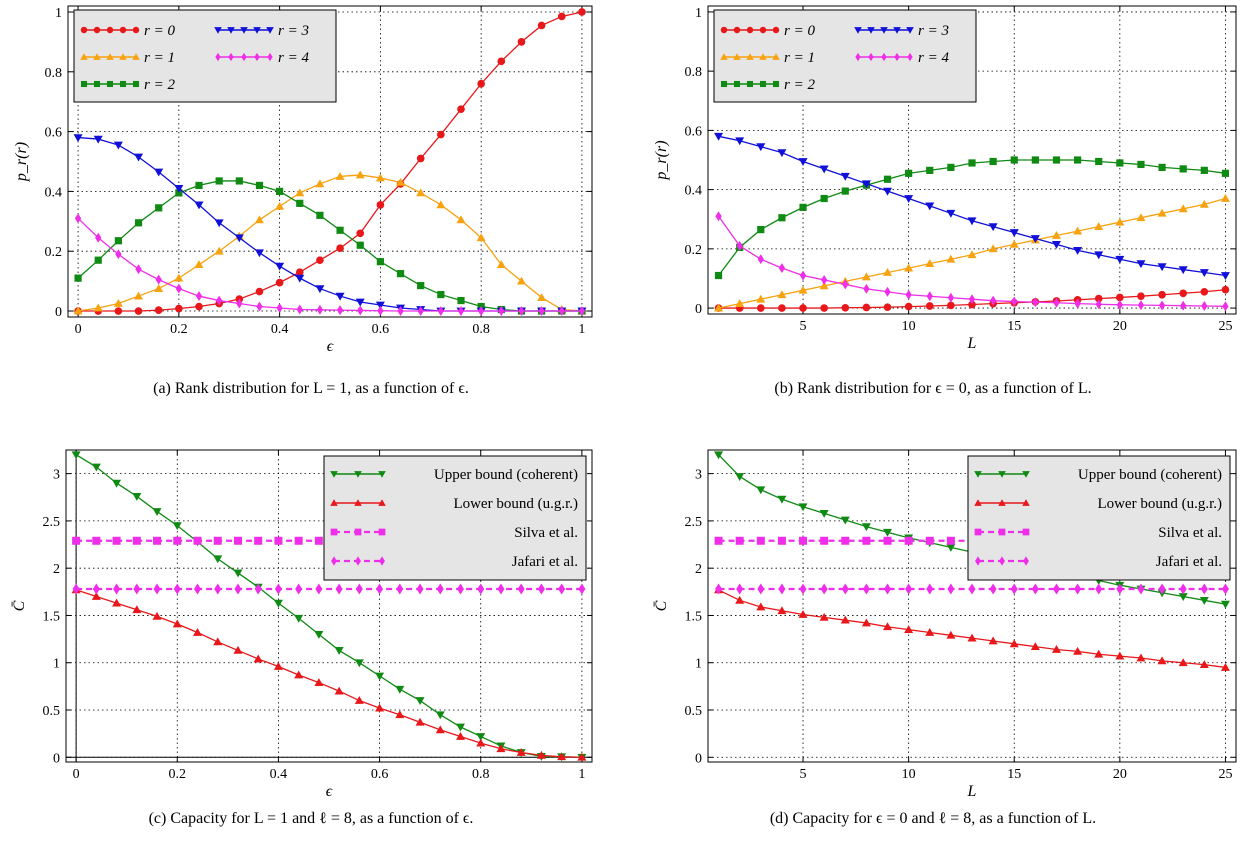 The height and width of the screenshot is (848, 1244). I want to click on series-line, so click(329, 243).